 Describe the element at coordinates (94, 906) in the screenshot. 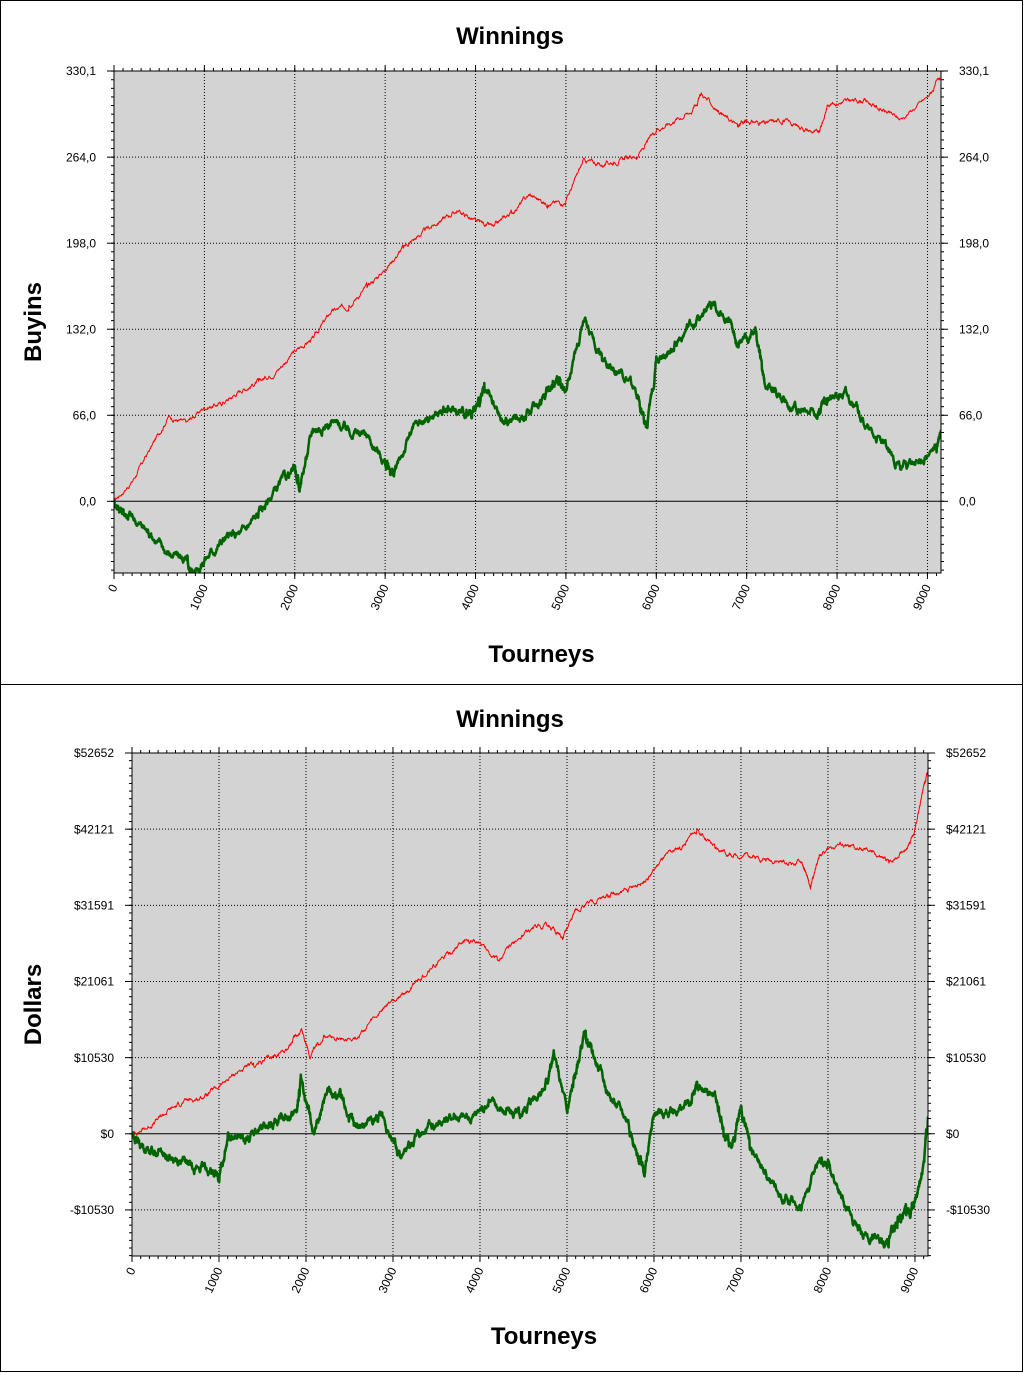

I see `y-tick-label: $31591` at that location.